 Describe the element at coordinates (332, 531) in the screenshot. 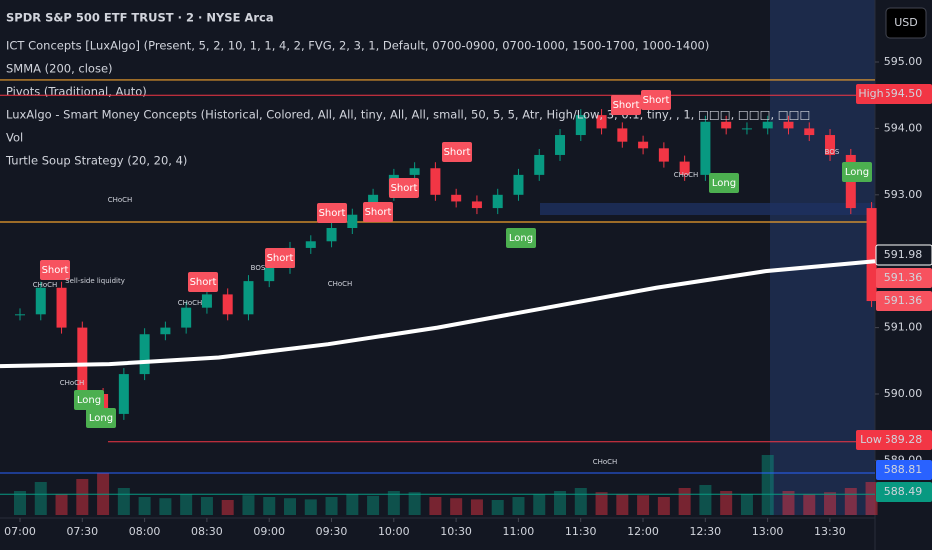

I see `time-label: 09:30` at that location.